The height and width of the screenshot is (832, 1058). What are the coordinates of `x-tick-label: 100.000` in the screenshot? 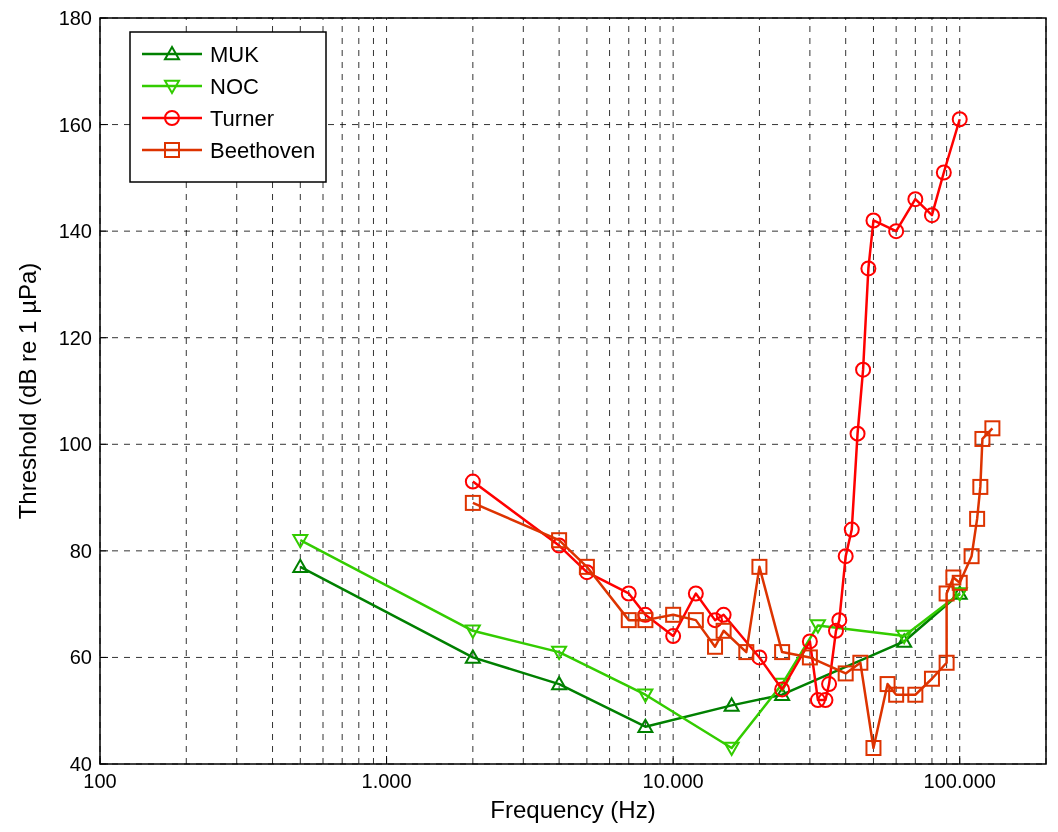 It's located at (959, 781).